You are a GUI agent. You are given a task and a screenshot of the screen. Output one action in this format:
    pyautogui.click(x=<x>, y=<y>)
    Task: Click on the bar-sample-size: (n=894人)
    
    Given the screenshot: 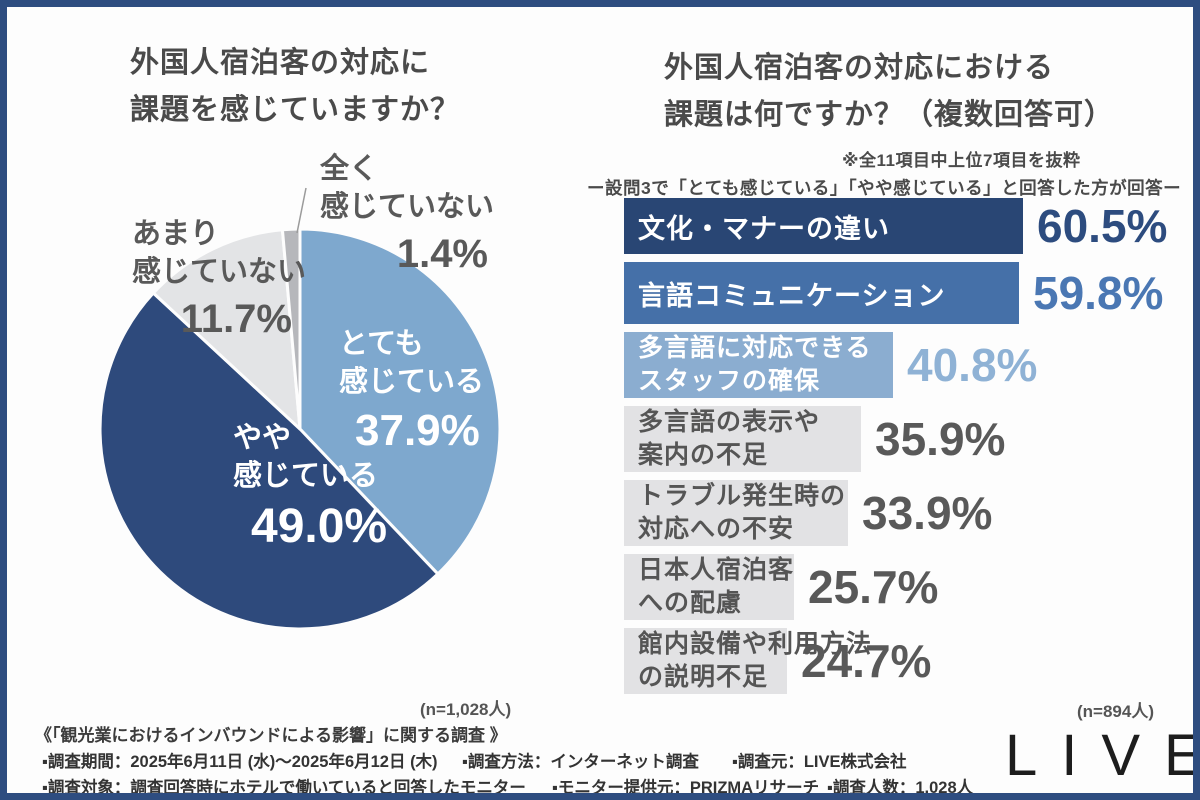 What is the action you would take?
    pyautogui.click(x=1115, y=711)
    